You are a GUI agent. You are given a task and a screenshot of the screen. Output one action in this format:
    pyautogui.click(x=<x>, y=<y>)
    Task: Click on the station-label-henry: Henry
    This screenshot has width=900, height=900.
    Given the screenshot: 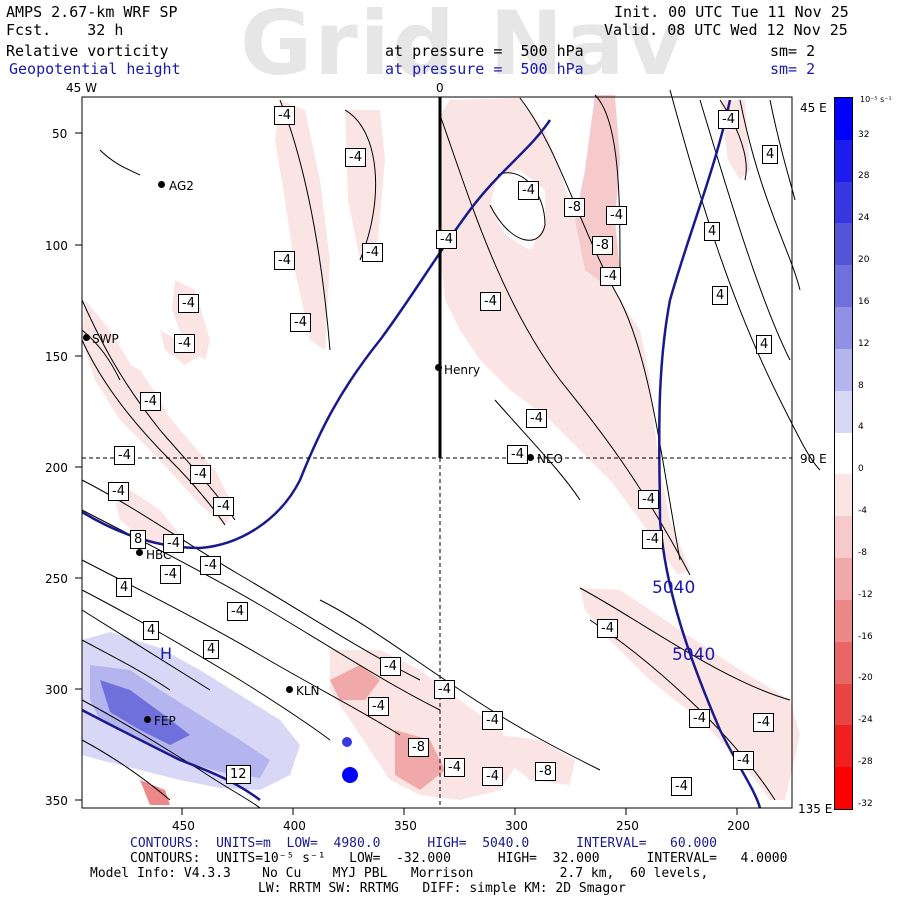 What is the action you would take?
    pyautogui.click(x=462, y=370)
    